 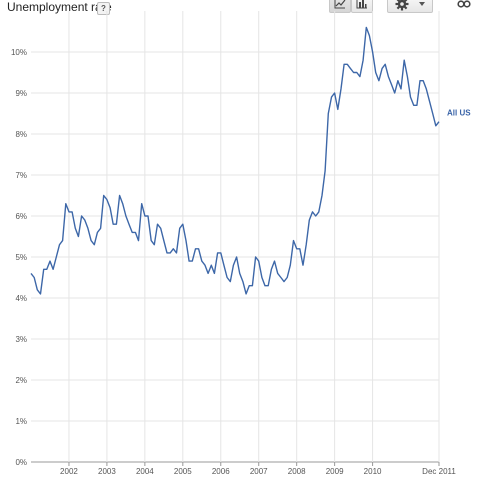 What do you see at coordinates (21, 380) in the screenshot?
I see `y-tick-label: 2%` at bounding box center [21, 380].